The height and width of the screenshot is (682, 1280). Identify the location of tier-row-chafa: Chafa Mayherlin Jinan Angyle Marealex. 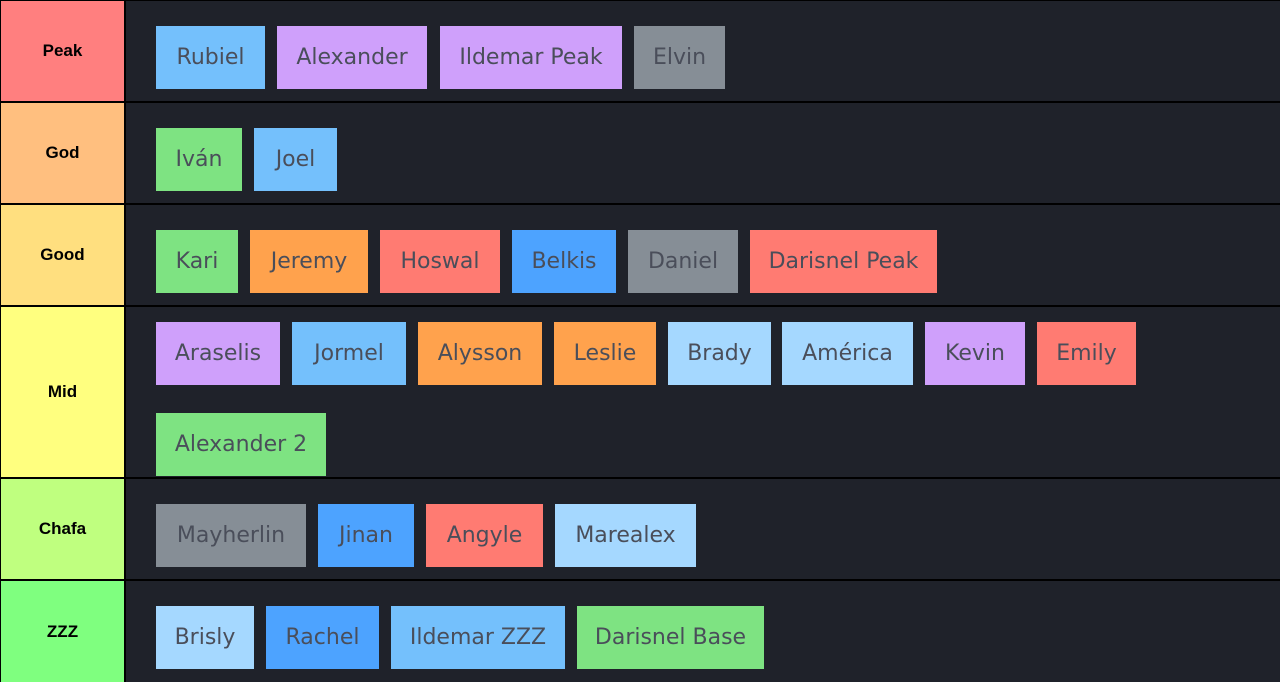
(640, 529).